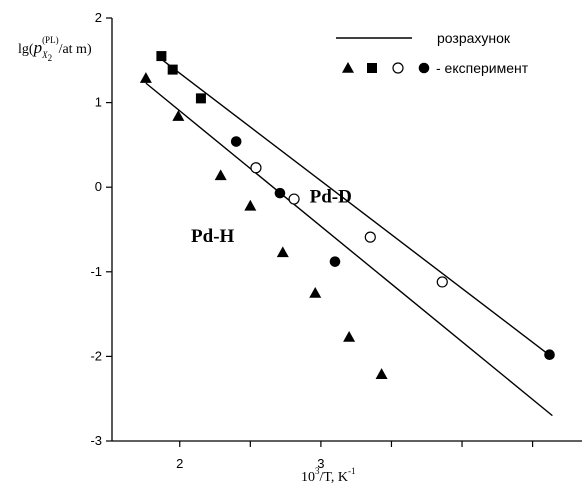  Describe the element at coordinates (50, 58) in the screenshot. I see `y-axis-label-sub2: 2` at that location.